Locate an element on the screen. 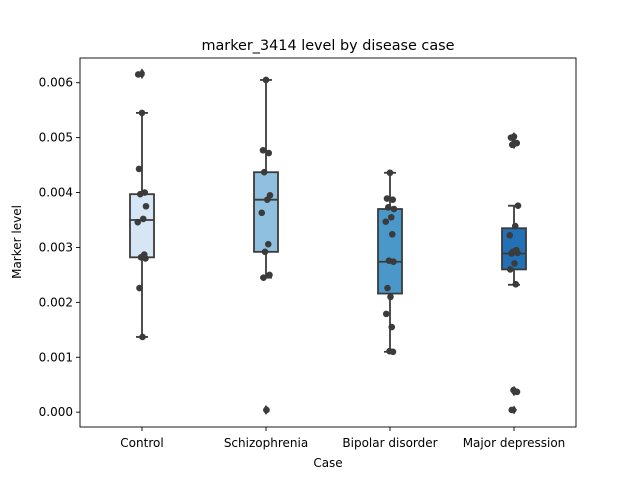 This screenshot has width=640, height=480. y-tick-label: 0.001 is located at coordinates (56, 357).